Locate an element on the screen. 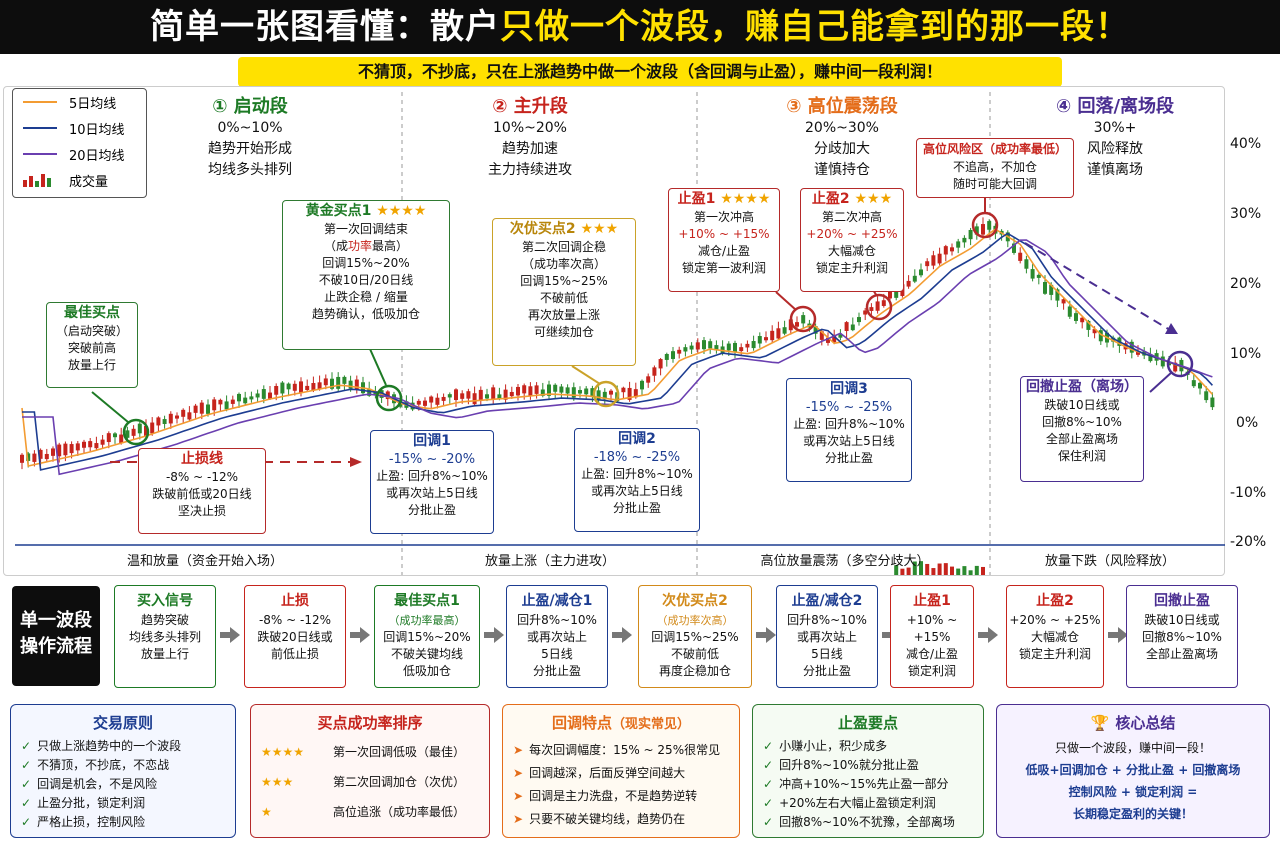 The image size is (1280, 854). list-item: ✓ 严格止损，控制风险 is located at coordinates (83, 822).